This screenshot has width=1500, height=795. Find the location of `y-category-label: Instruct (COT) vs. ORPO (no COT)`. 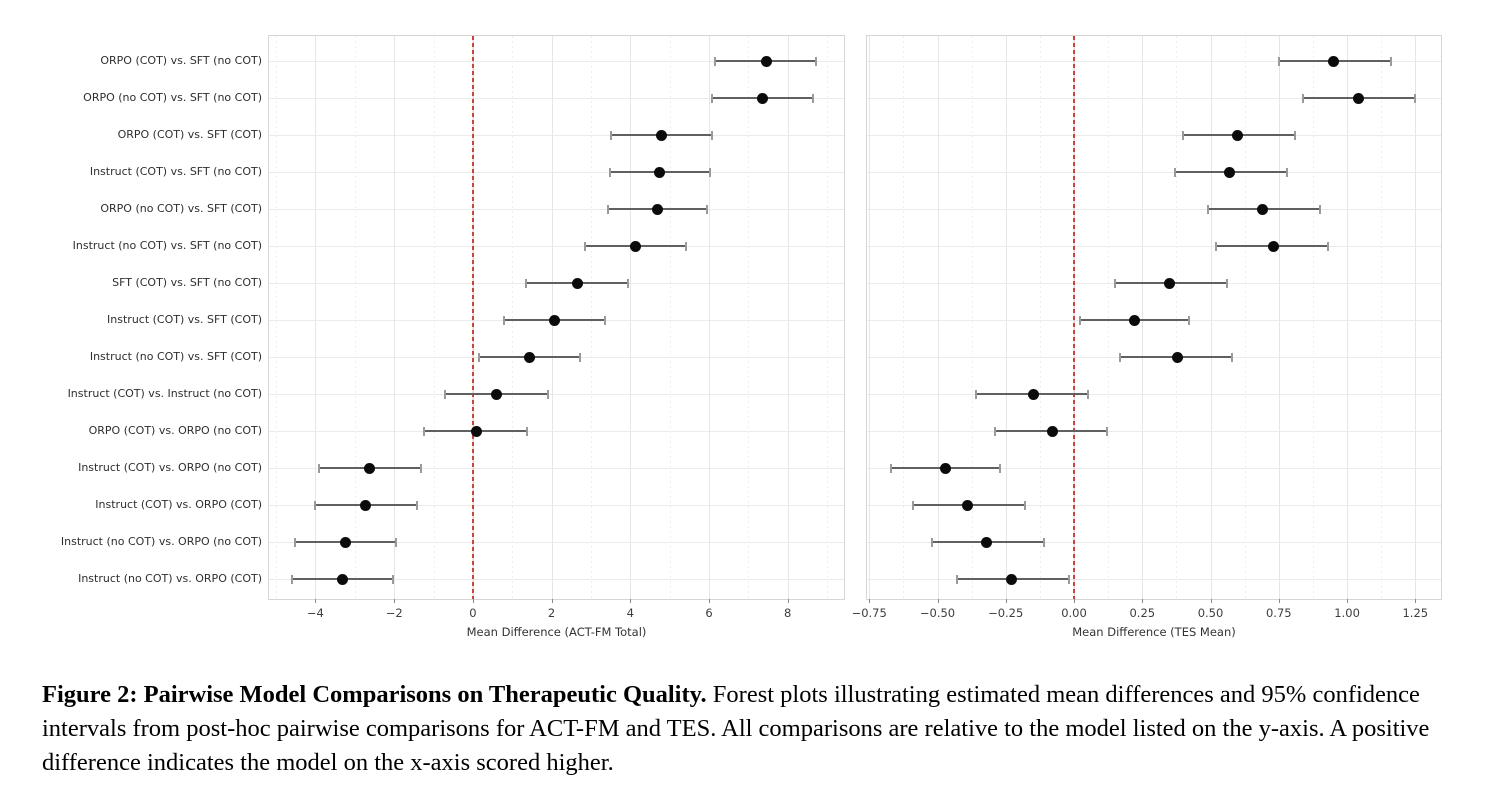

y-category-label: Instruct (COT) vs. ORPO (no COT) is located at coordinates (170, 467).